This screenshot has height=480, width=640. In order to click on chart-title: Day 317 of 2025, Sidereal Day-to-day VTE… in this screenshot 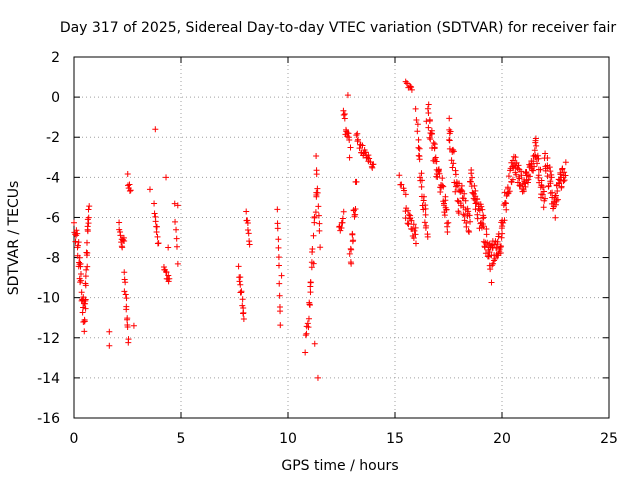, I will do `click(338, 28)`.